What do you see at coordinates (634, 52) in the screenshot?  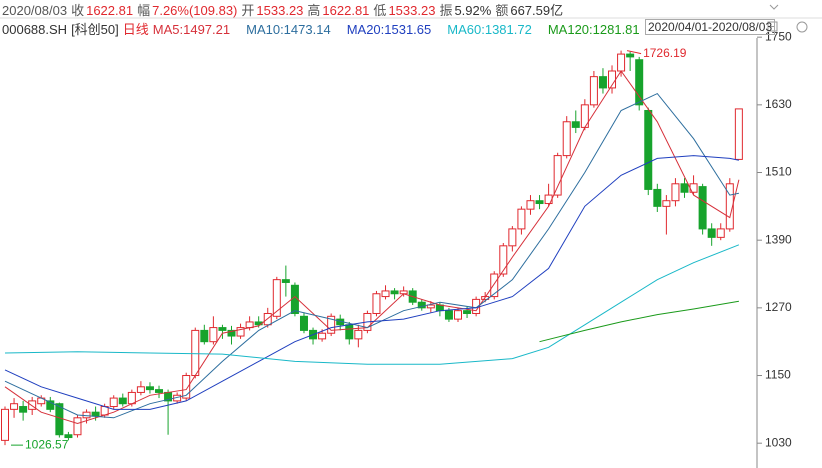 I see `max-arrow` at bounding box center [634, 52].